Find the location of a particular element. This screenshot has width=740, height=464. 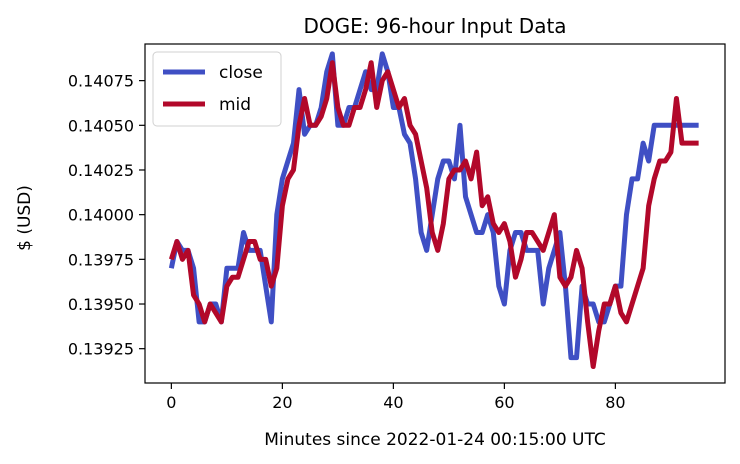

y-tick-label: 0.13975 is located at coordinates (101, 259).